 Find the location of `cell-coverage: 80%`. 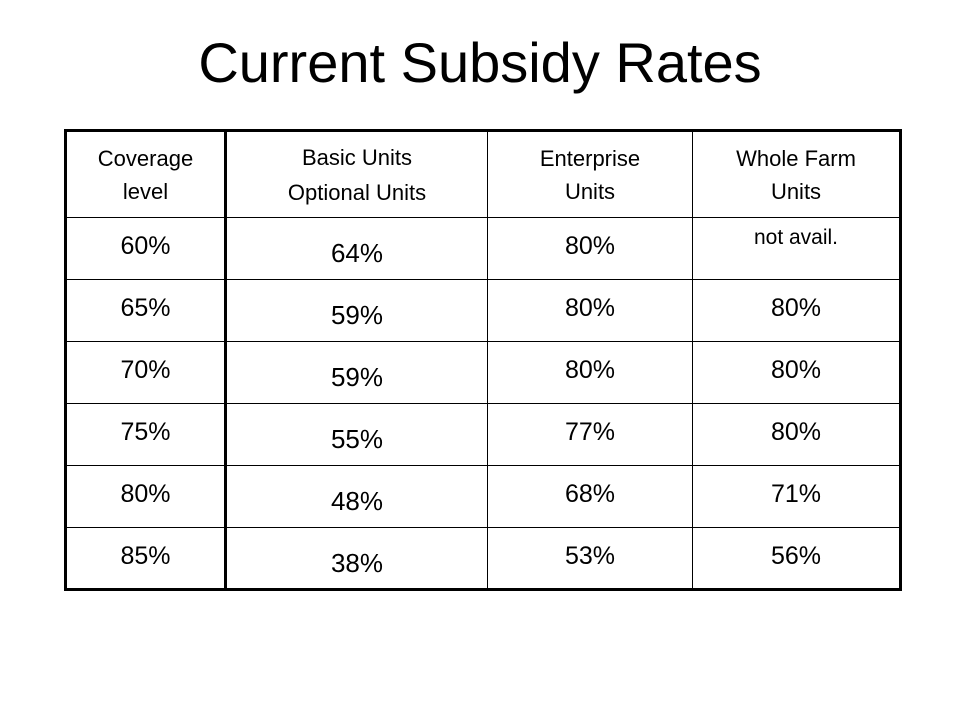

cell-coverage: 80% is located at coordinates (145, 496).